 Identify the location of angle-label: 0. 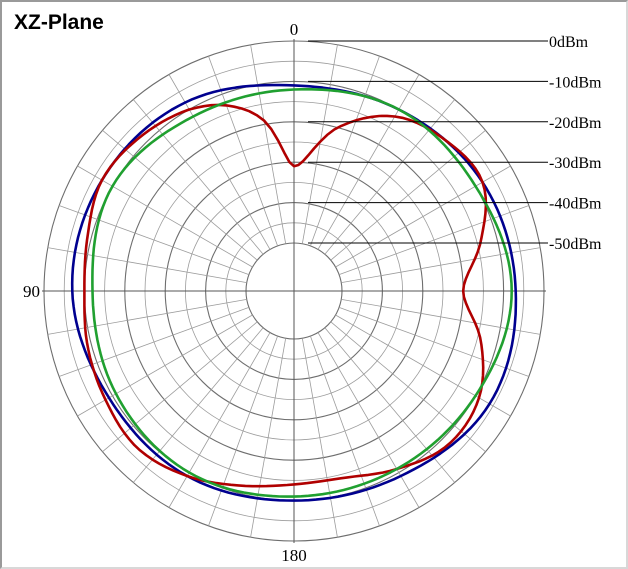
(294, 29).